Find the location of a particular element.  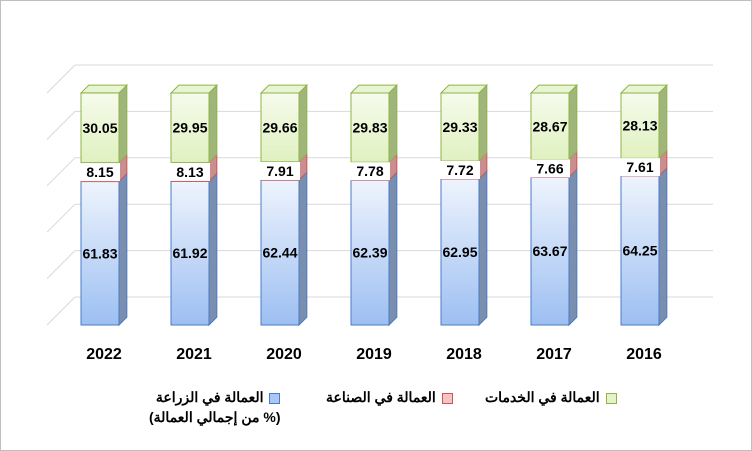

data-label-2018-1: 7.72 is located at coordinates (459, 170).